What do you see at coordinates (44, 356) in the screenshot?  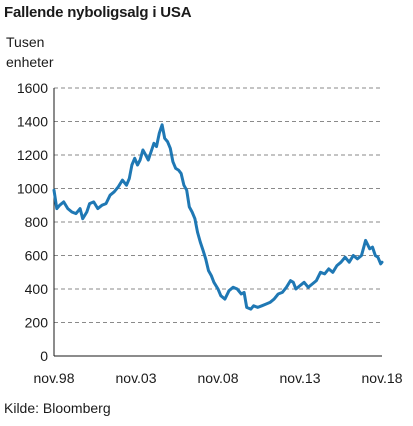 I see `y-tick-label: 0` at bounding box center [44, 356].